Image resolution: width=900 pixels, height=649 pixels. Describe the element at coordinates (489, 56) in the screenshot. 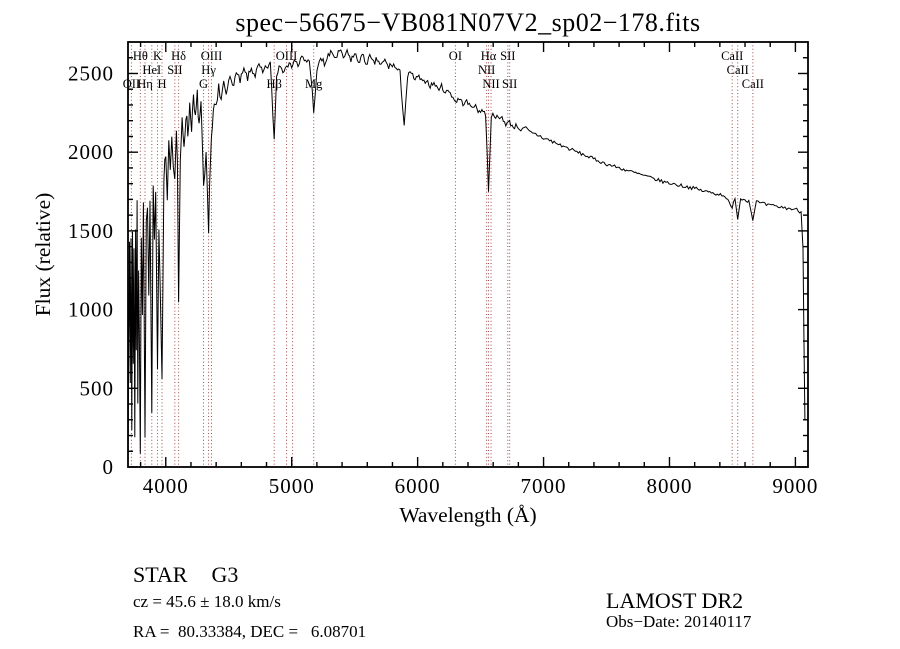

I see `spectral-line-label-6563: Hα` at that location.